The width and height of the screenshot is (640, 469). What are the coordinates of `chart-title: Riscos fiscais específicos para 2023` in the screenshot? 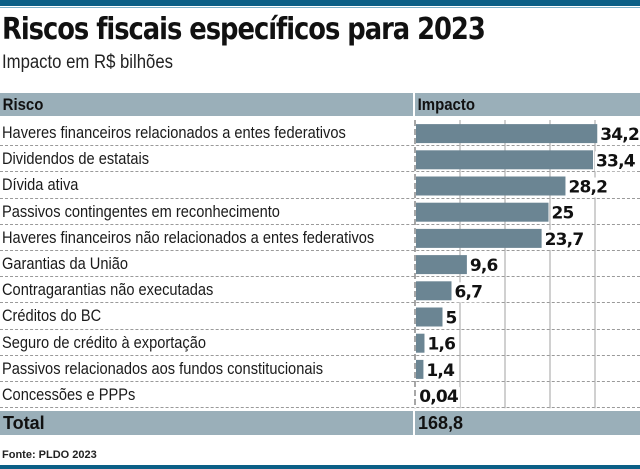 It's located at (244, 29).